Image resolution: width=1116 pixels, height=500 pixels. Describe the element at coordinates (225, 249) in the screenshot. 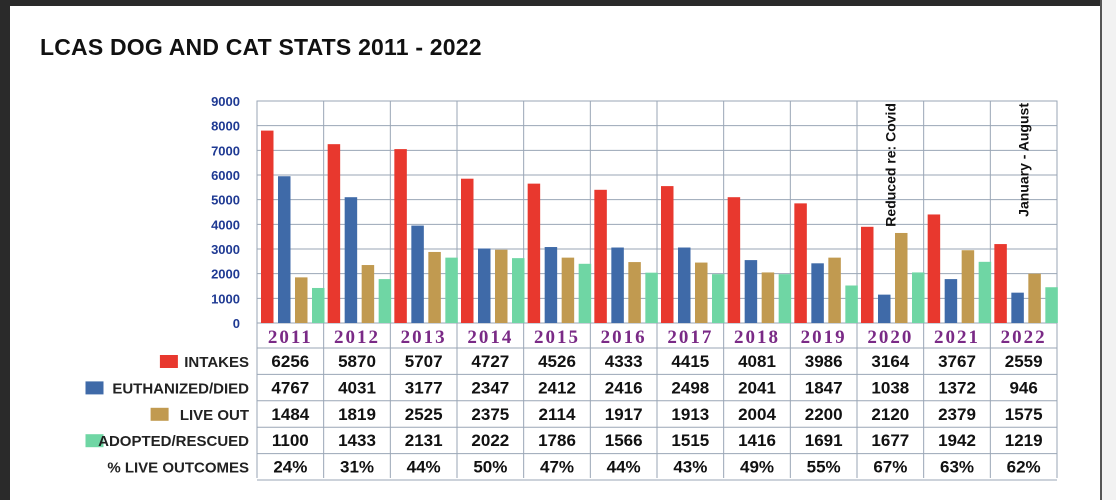

I see `y-tick-label: 3000` at that location.